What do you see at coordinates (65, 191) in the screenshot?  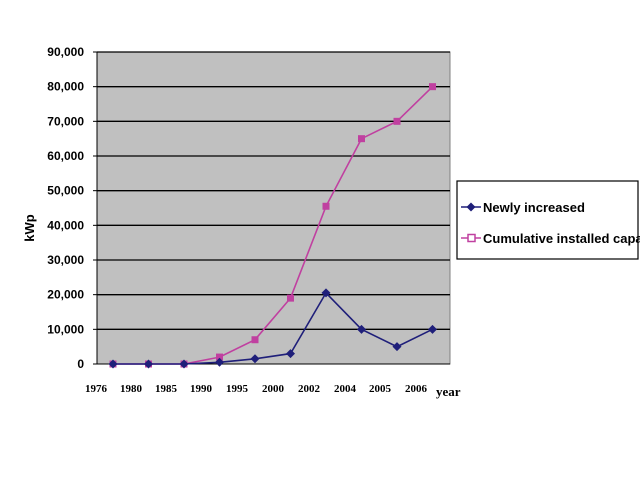 I see `y-tick-label: 50,000` at bounding box center [65, 191].